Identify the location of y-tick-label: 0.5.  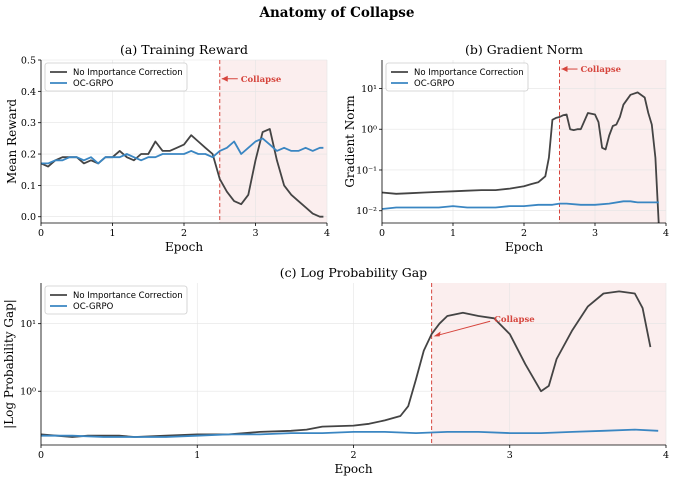
(28, 61).